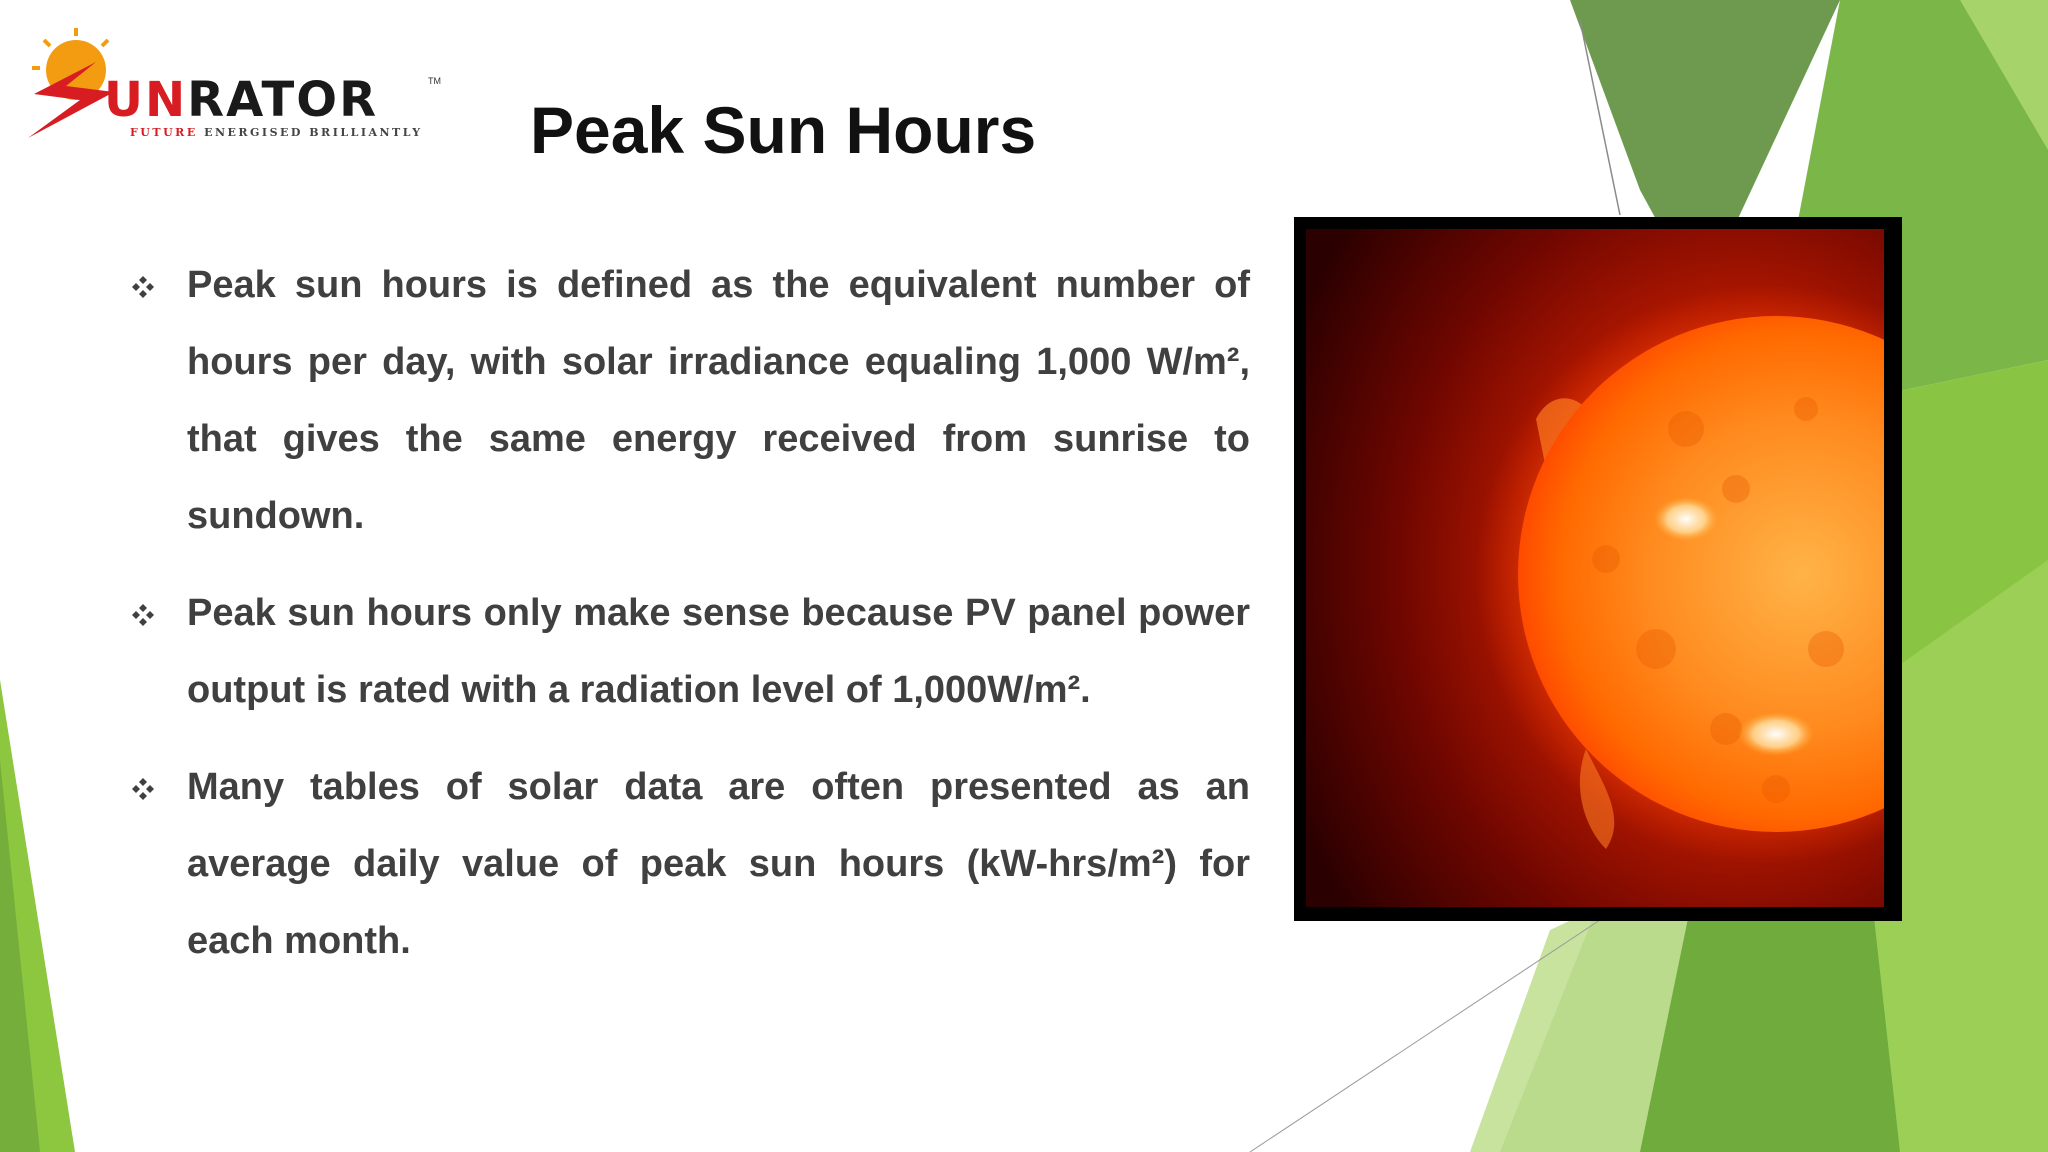  Describe the element at coordinates (783, 130) in the screenshot. I see `slide-title: Peak Sun Hours` at that location.